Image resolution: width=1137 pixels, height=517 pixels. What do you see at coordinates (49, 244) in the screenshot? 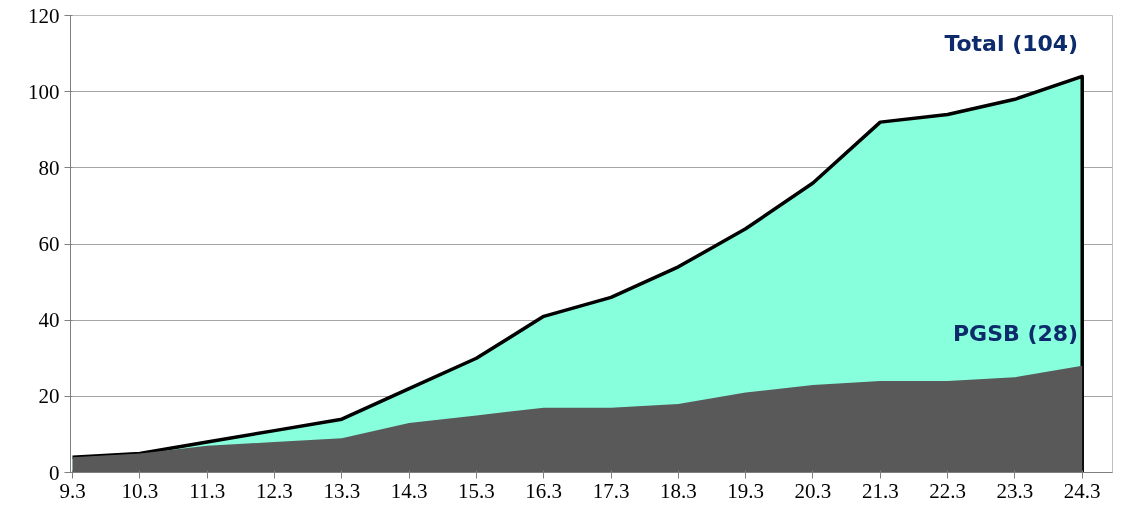
I see `y-tick-label: 60` at bounding box center [49, 244].